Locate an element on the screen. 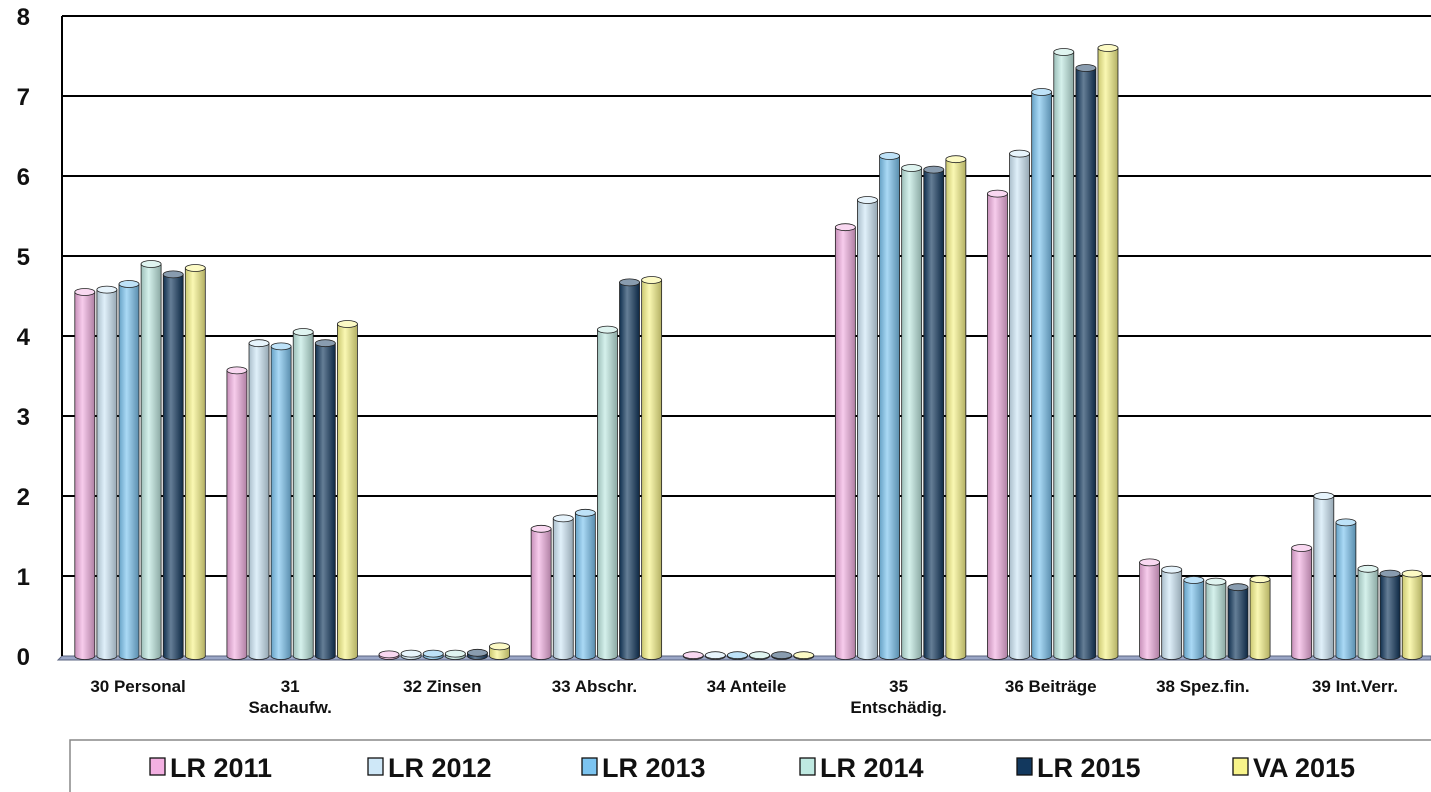 The image size is (1431, 792). legend-item: LR 2013 is located at coordinates (643, 768).